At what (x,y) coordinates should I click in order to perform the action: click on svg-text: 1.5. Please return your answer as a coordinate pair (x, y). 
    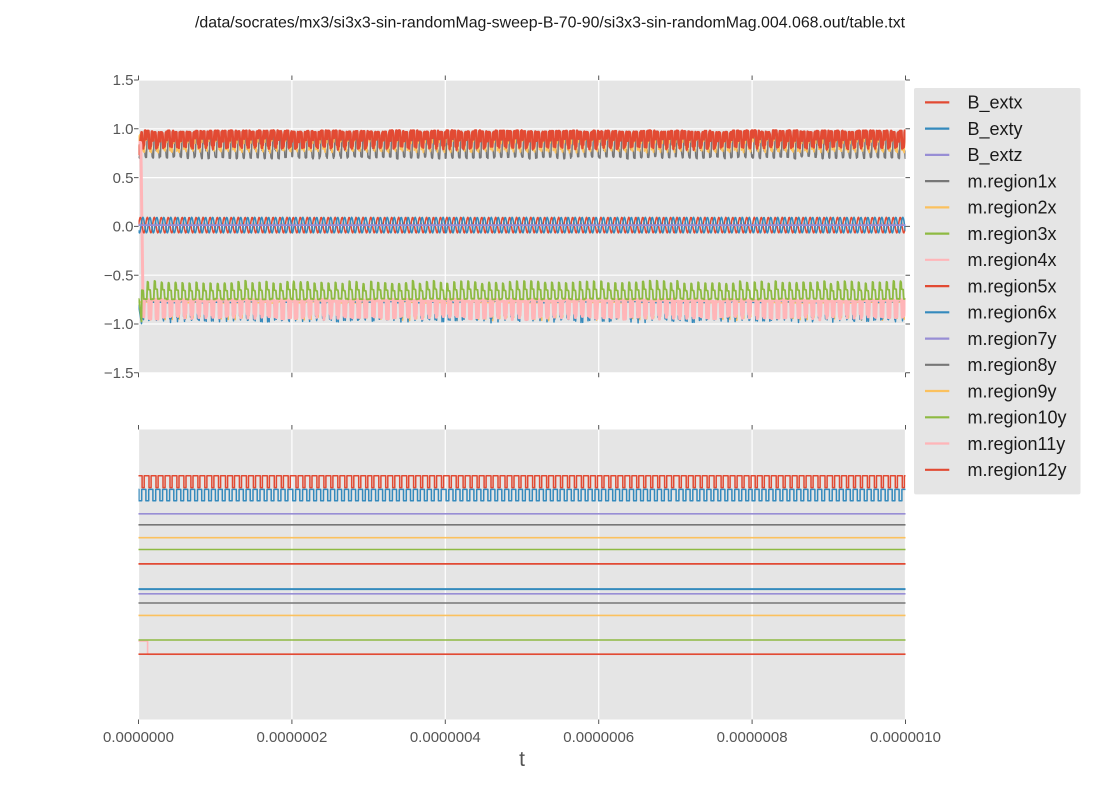
    Looking at the image, I should click on (123, 80).